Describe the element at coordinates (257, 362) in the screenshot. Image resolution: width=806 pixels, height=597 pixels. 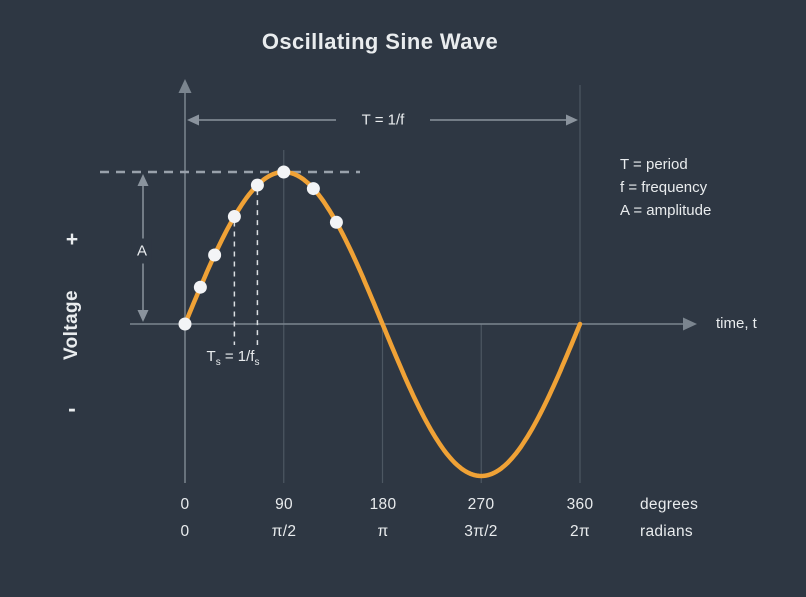
I see `sampling-f-subscript: s` at that location.